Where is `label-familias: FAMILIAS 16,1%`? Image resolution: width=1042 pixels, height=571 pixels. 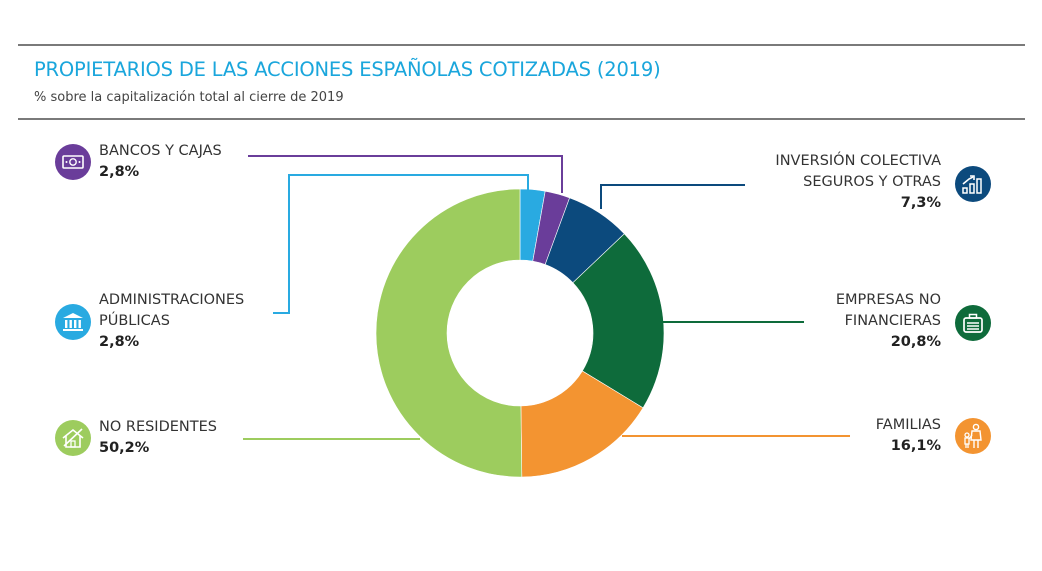
label-familias: FAMILIAS 16,1% is located at coordinates (908, 436).